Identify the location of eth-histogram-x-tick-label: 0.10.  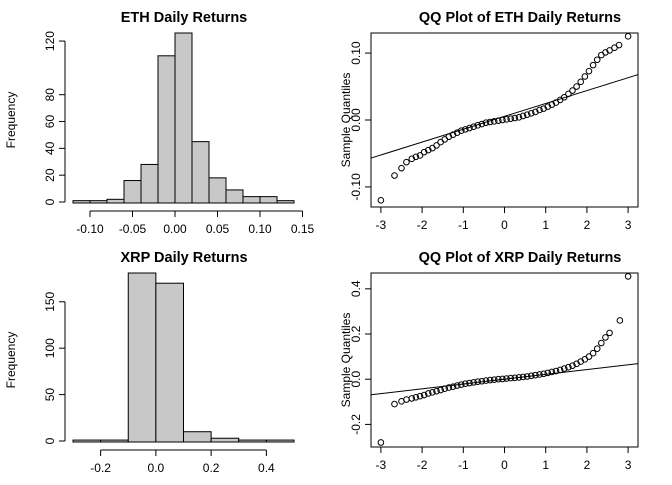
(260, 229).